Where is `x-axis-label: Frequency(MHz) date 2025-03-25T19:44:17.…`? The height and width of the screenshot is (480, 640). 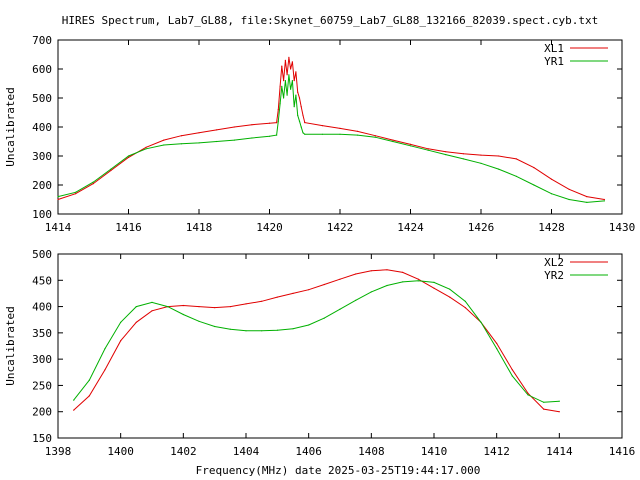
x-axis-label: Frequency(MHz) date 2025-03-25T19:44:17.… is located at coordinates (338, 470).